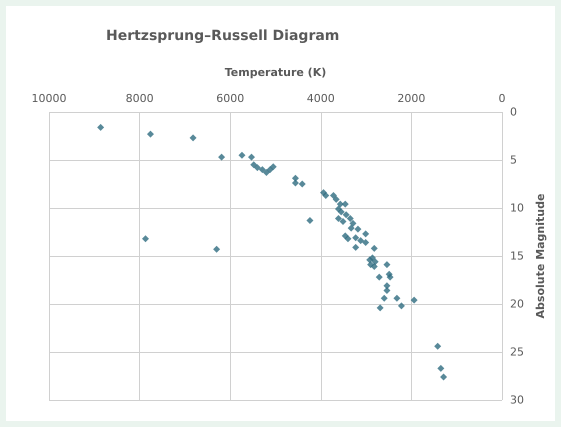 Image resolution: width=561 pixels, height=427 pixels. Describe the element at coordinates (517, 208) in the screenshot. I see `y-tick-label: 10` at that location.